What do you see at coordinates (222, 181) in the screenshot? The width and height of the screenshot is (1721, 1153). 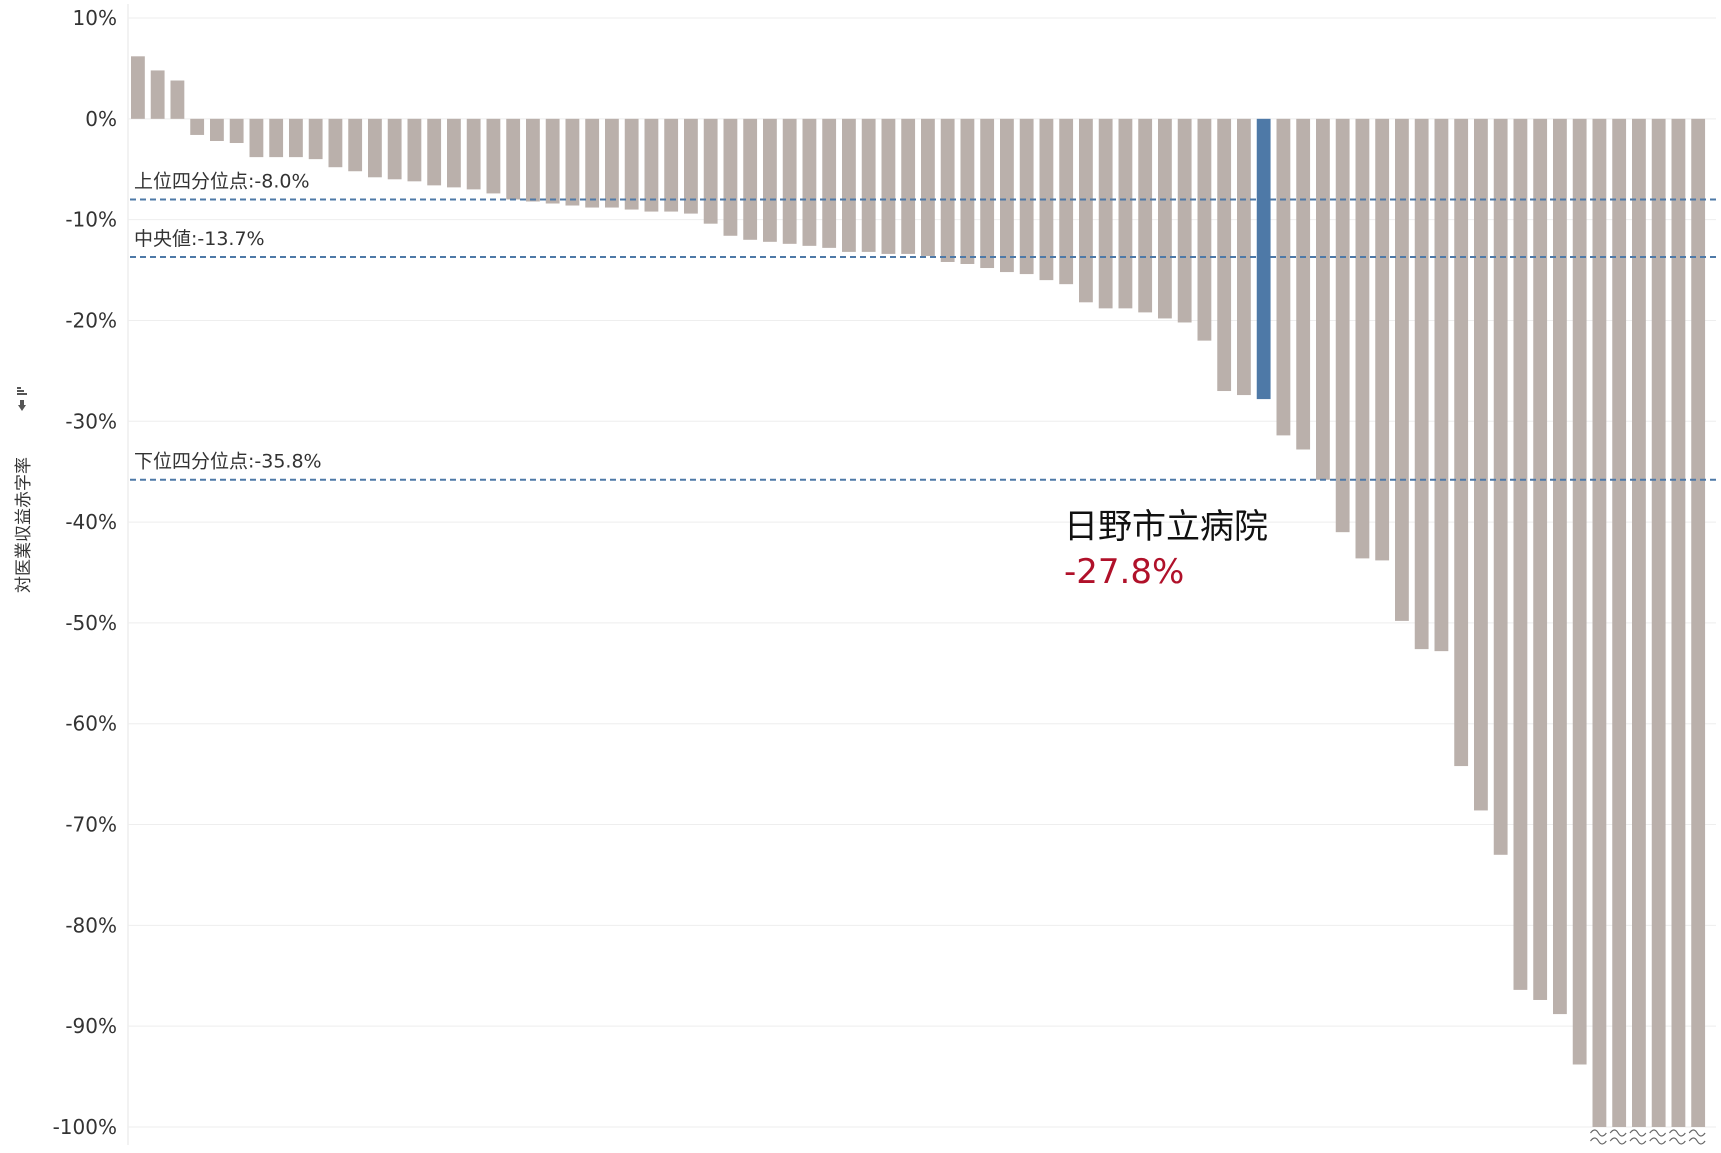 I see `reference-line-label: 上位四分位点:-8.0%` at bounding box center [222, 181].